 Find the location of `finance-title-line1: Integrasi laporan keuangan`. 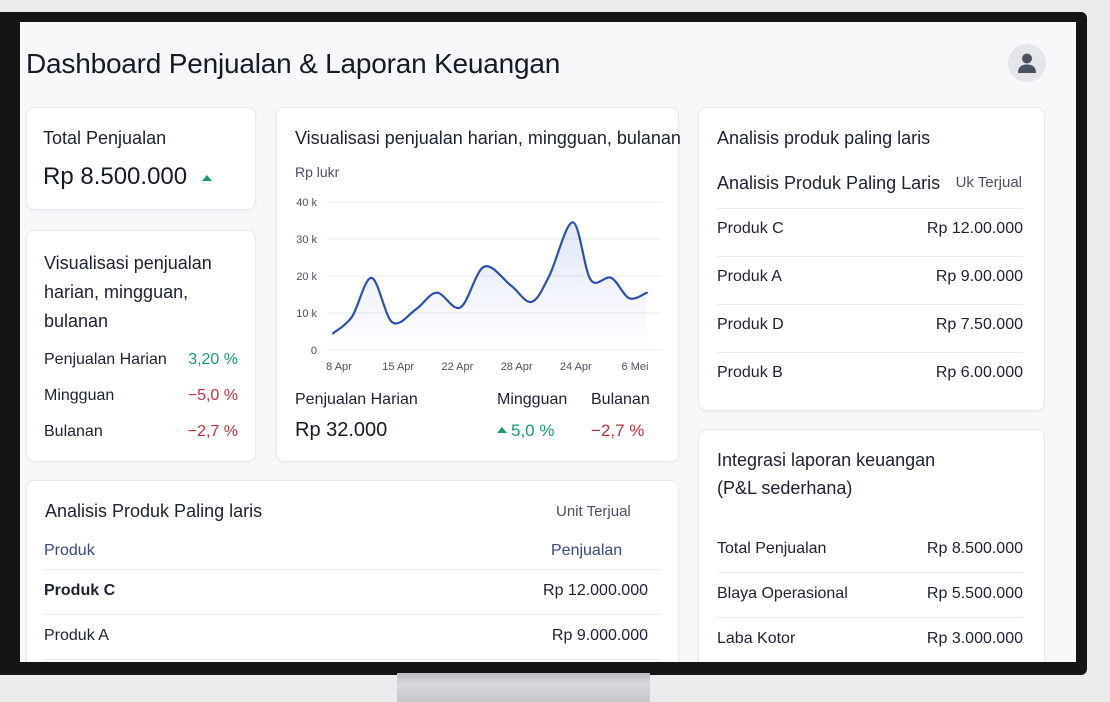

finance-title-line1: Integrasi laporan keuangan is located at coordinates (826, 460).